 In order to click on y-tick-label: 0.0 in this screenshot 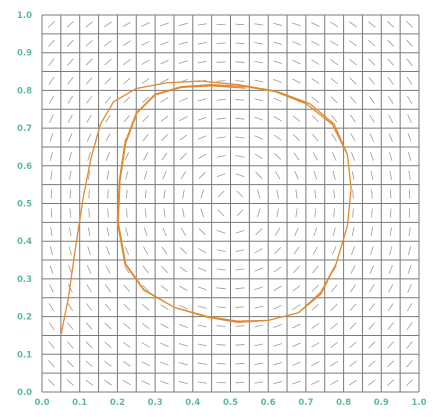, I will do `click(24, 393)`.